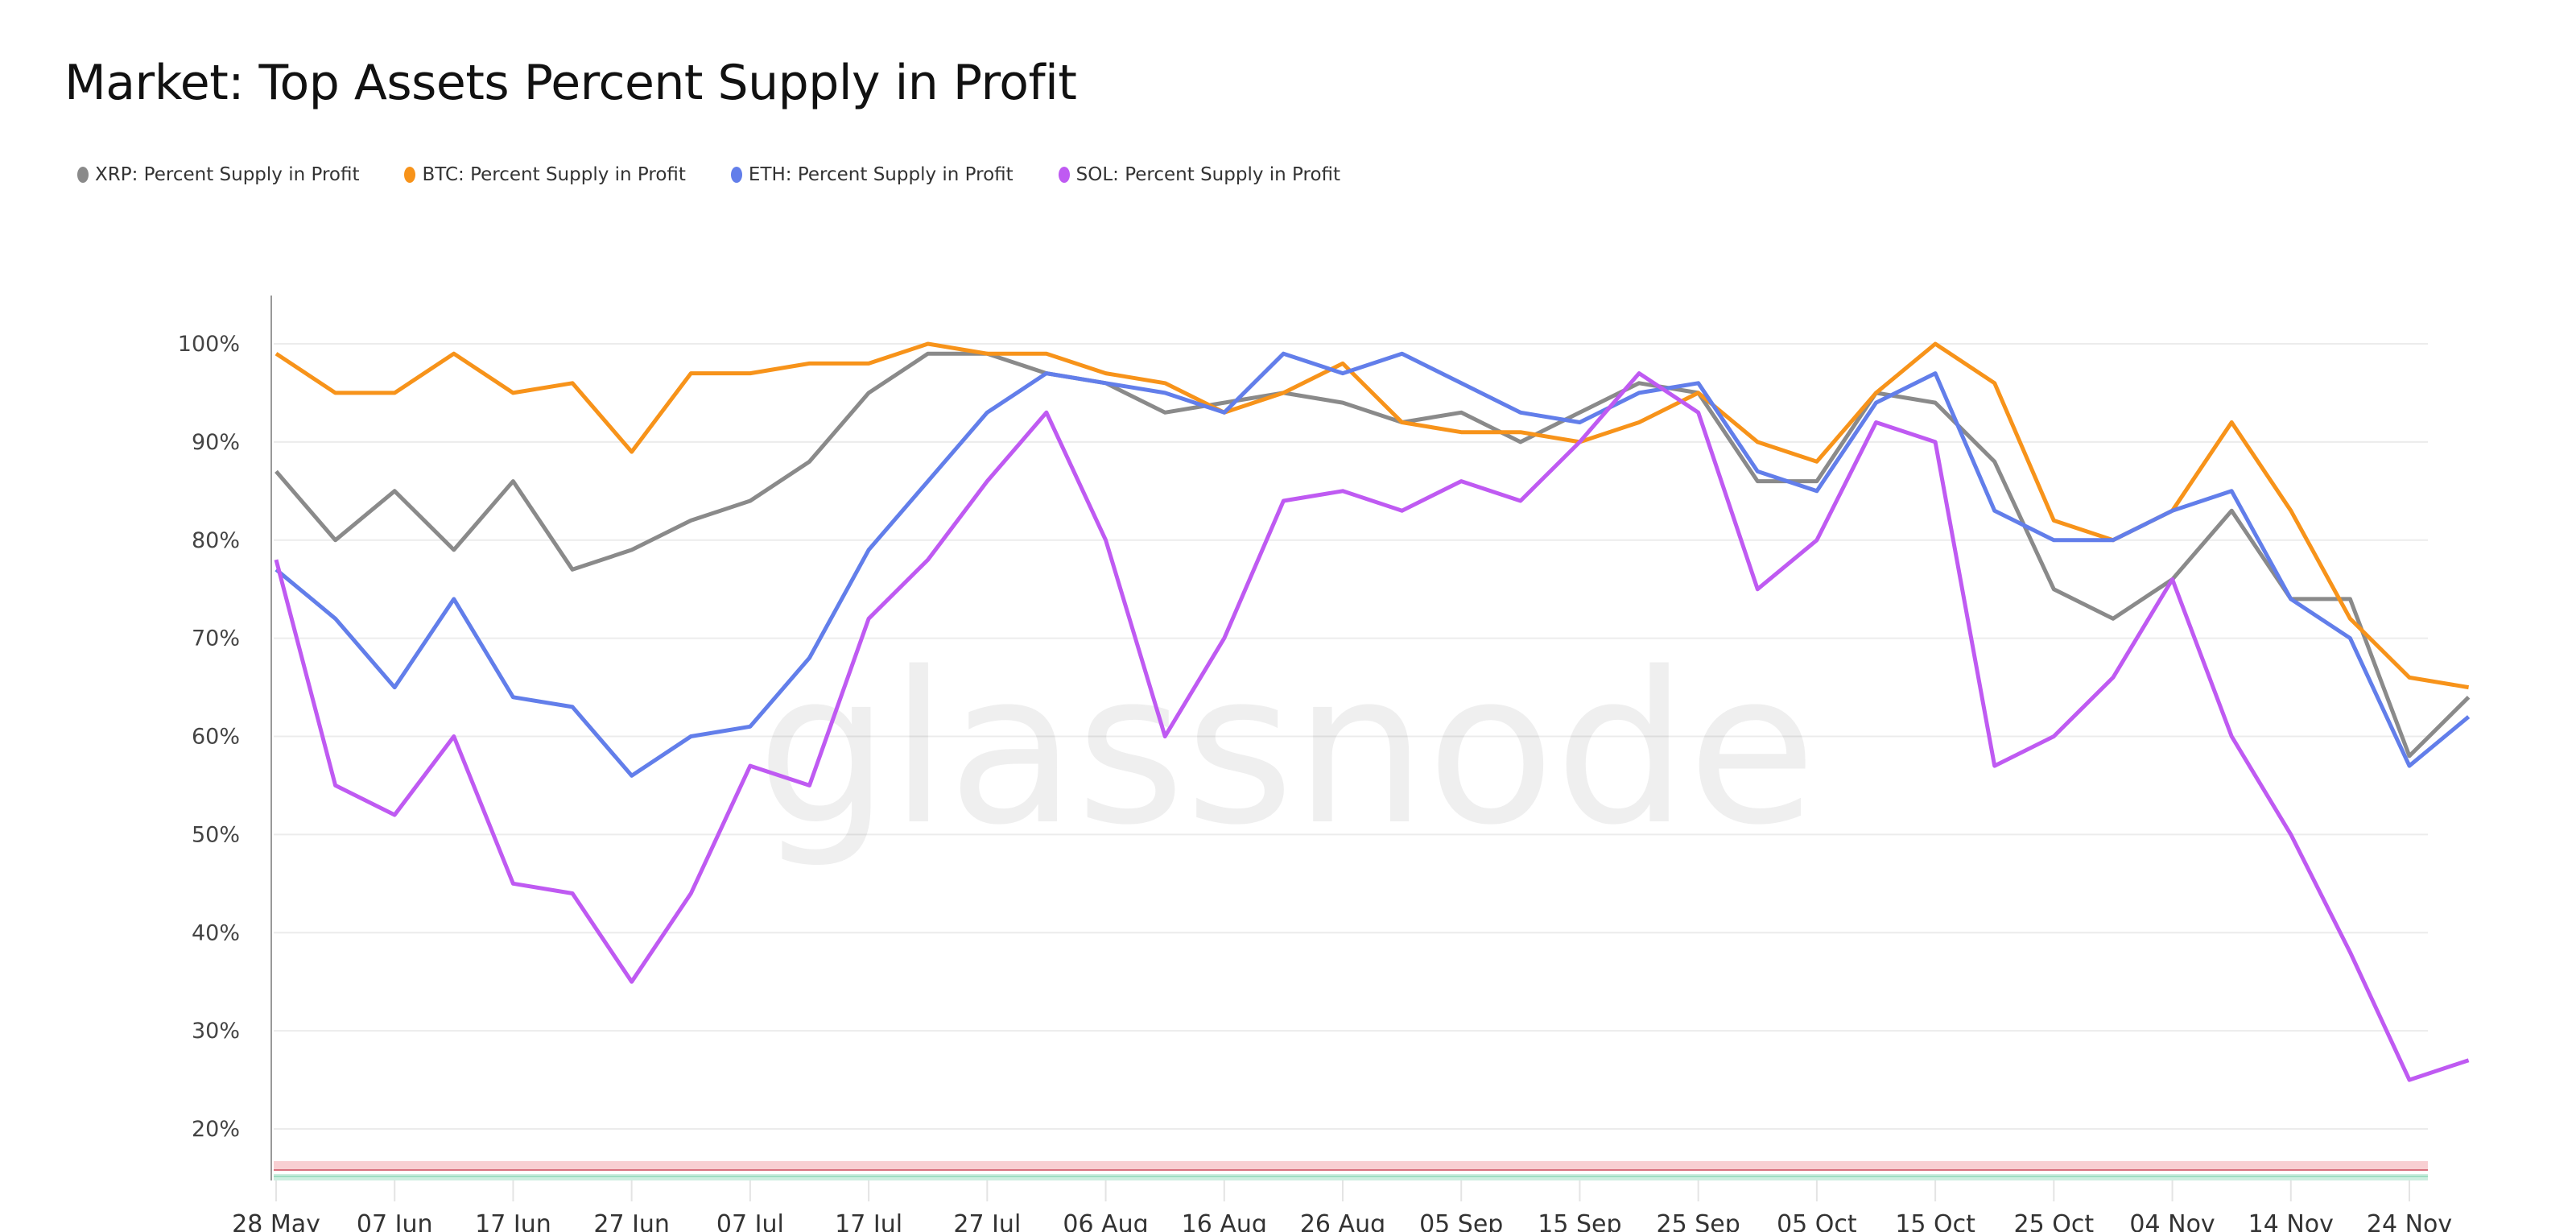 The height and width of the screenshot is (1232, 2576). What do you see at coordinates (1342, 1221) in the screenshot?
I see `x-tick-label: 26 Aug` at bounding box center [1342, 1221].